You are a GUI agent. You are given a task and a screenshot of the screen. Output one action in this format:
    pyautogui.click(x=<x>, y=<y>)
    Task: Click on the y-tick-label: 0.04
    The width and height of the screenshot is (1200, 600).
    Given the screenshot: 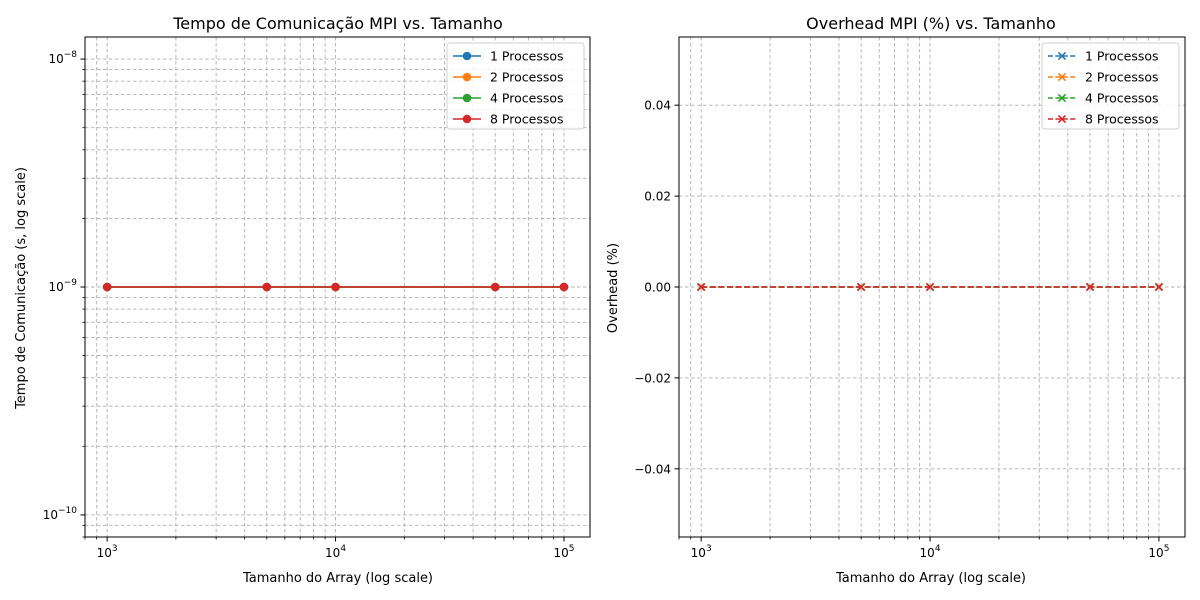 What is the action you would take?
    pyautogui.click(x=657, y=106)
    